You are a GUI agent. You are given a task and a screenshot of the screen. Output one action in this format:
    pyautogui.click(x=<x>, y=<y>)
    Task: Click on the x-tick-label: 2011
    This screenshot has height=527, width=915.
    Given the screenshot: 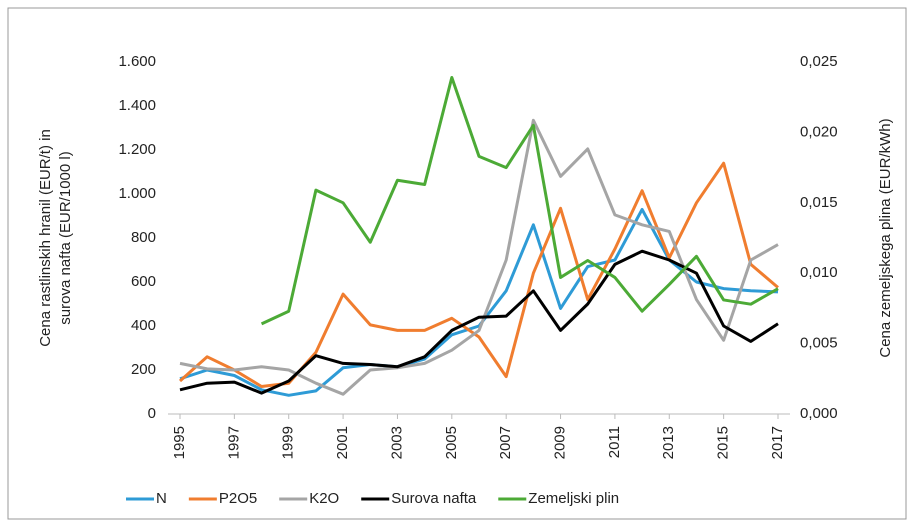 What is the action you would take?
    pyautogui.click(x=614, y=442)
    